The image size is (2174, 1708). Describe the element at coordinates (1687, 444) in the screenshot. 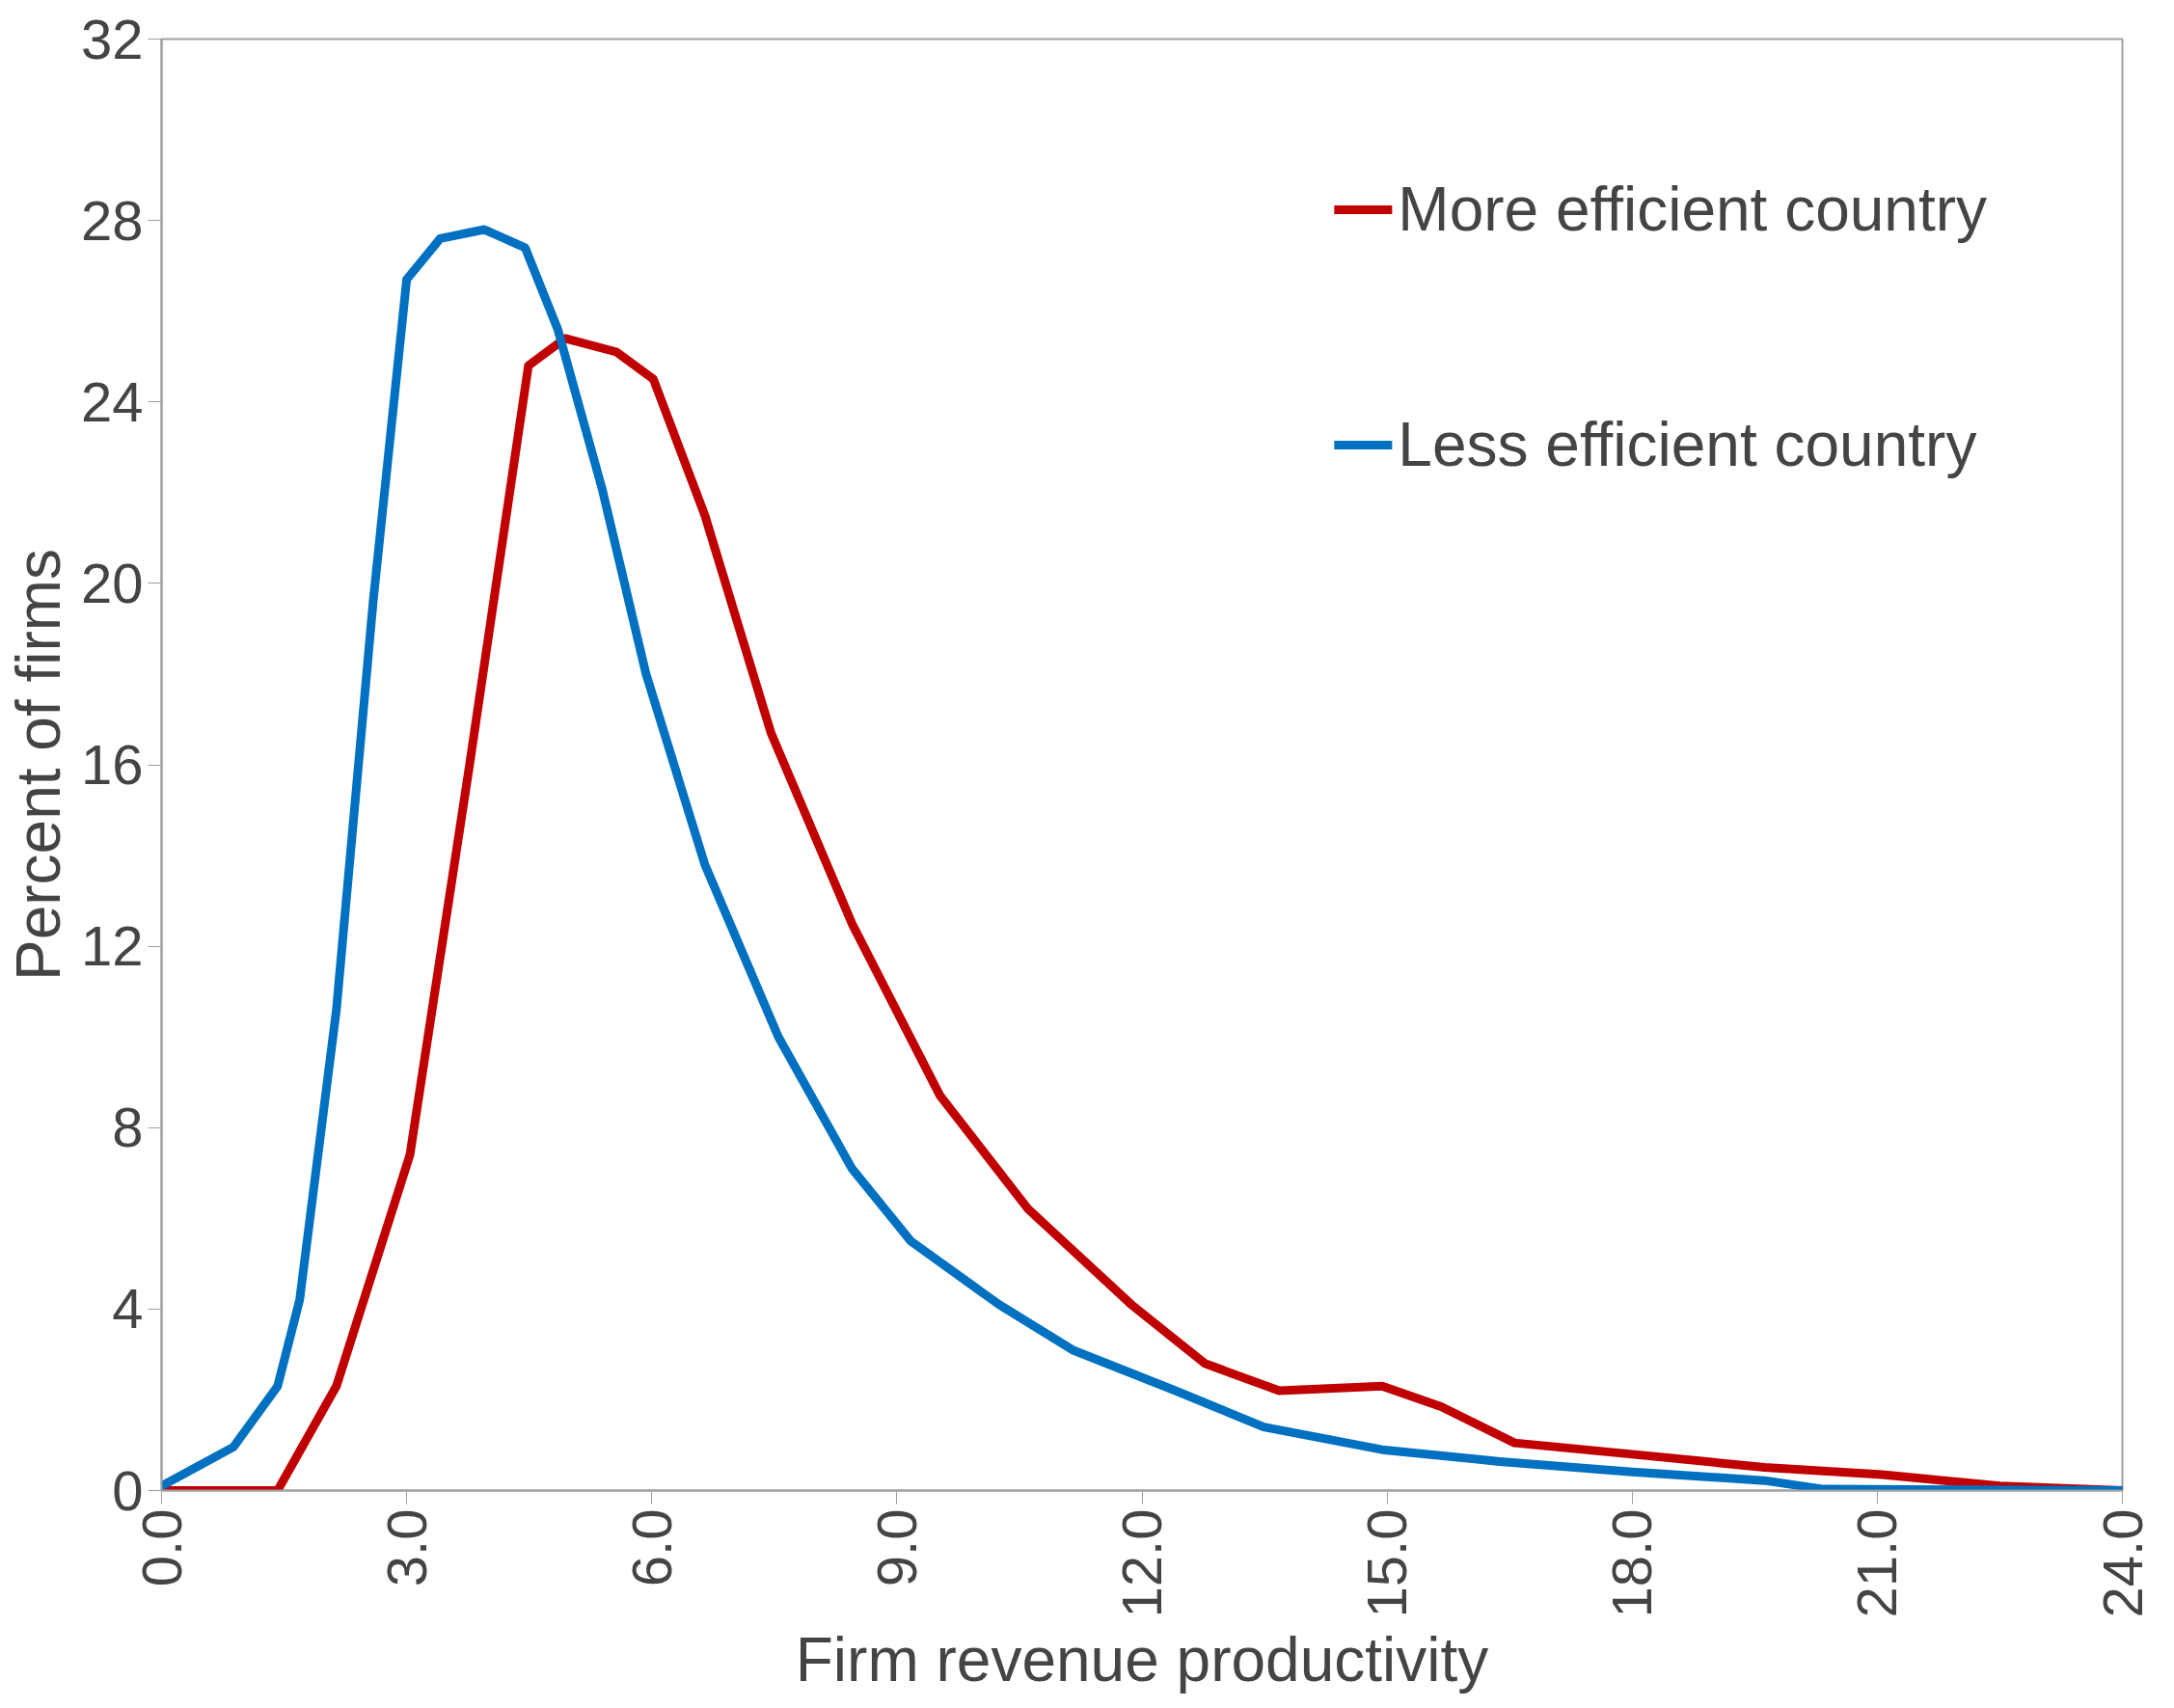

I see `legend-label: Less efficient country` at that location.